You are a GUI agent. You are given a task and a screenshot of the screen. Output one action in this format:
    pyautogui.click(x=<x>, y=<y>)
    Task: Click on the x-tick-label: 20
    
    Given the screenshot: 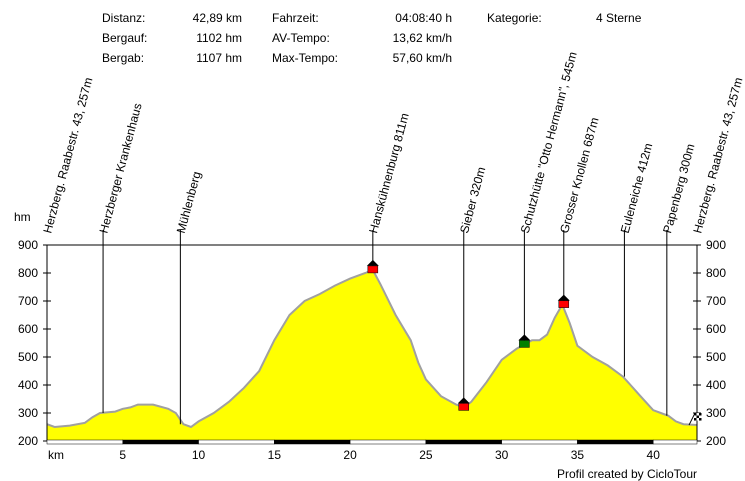 What is the action you would take?
    pyautogui.click(x=350, y=455)
    